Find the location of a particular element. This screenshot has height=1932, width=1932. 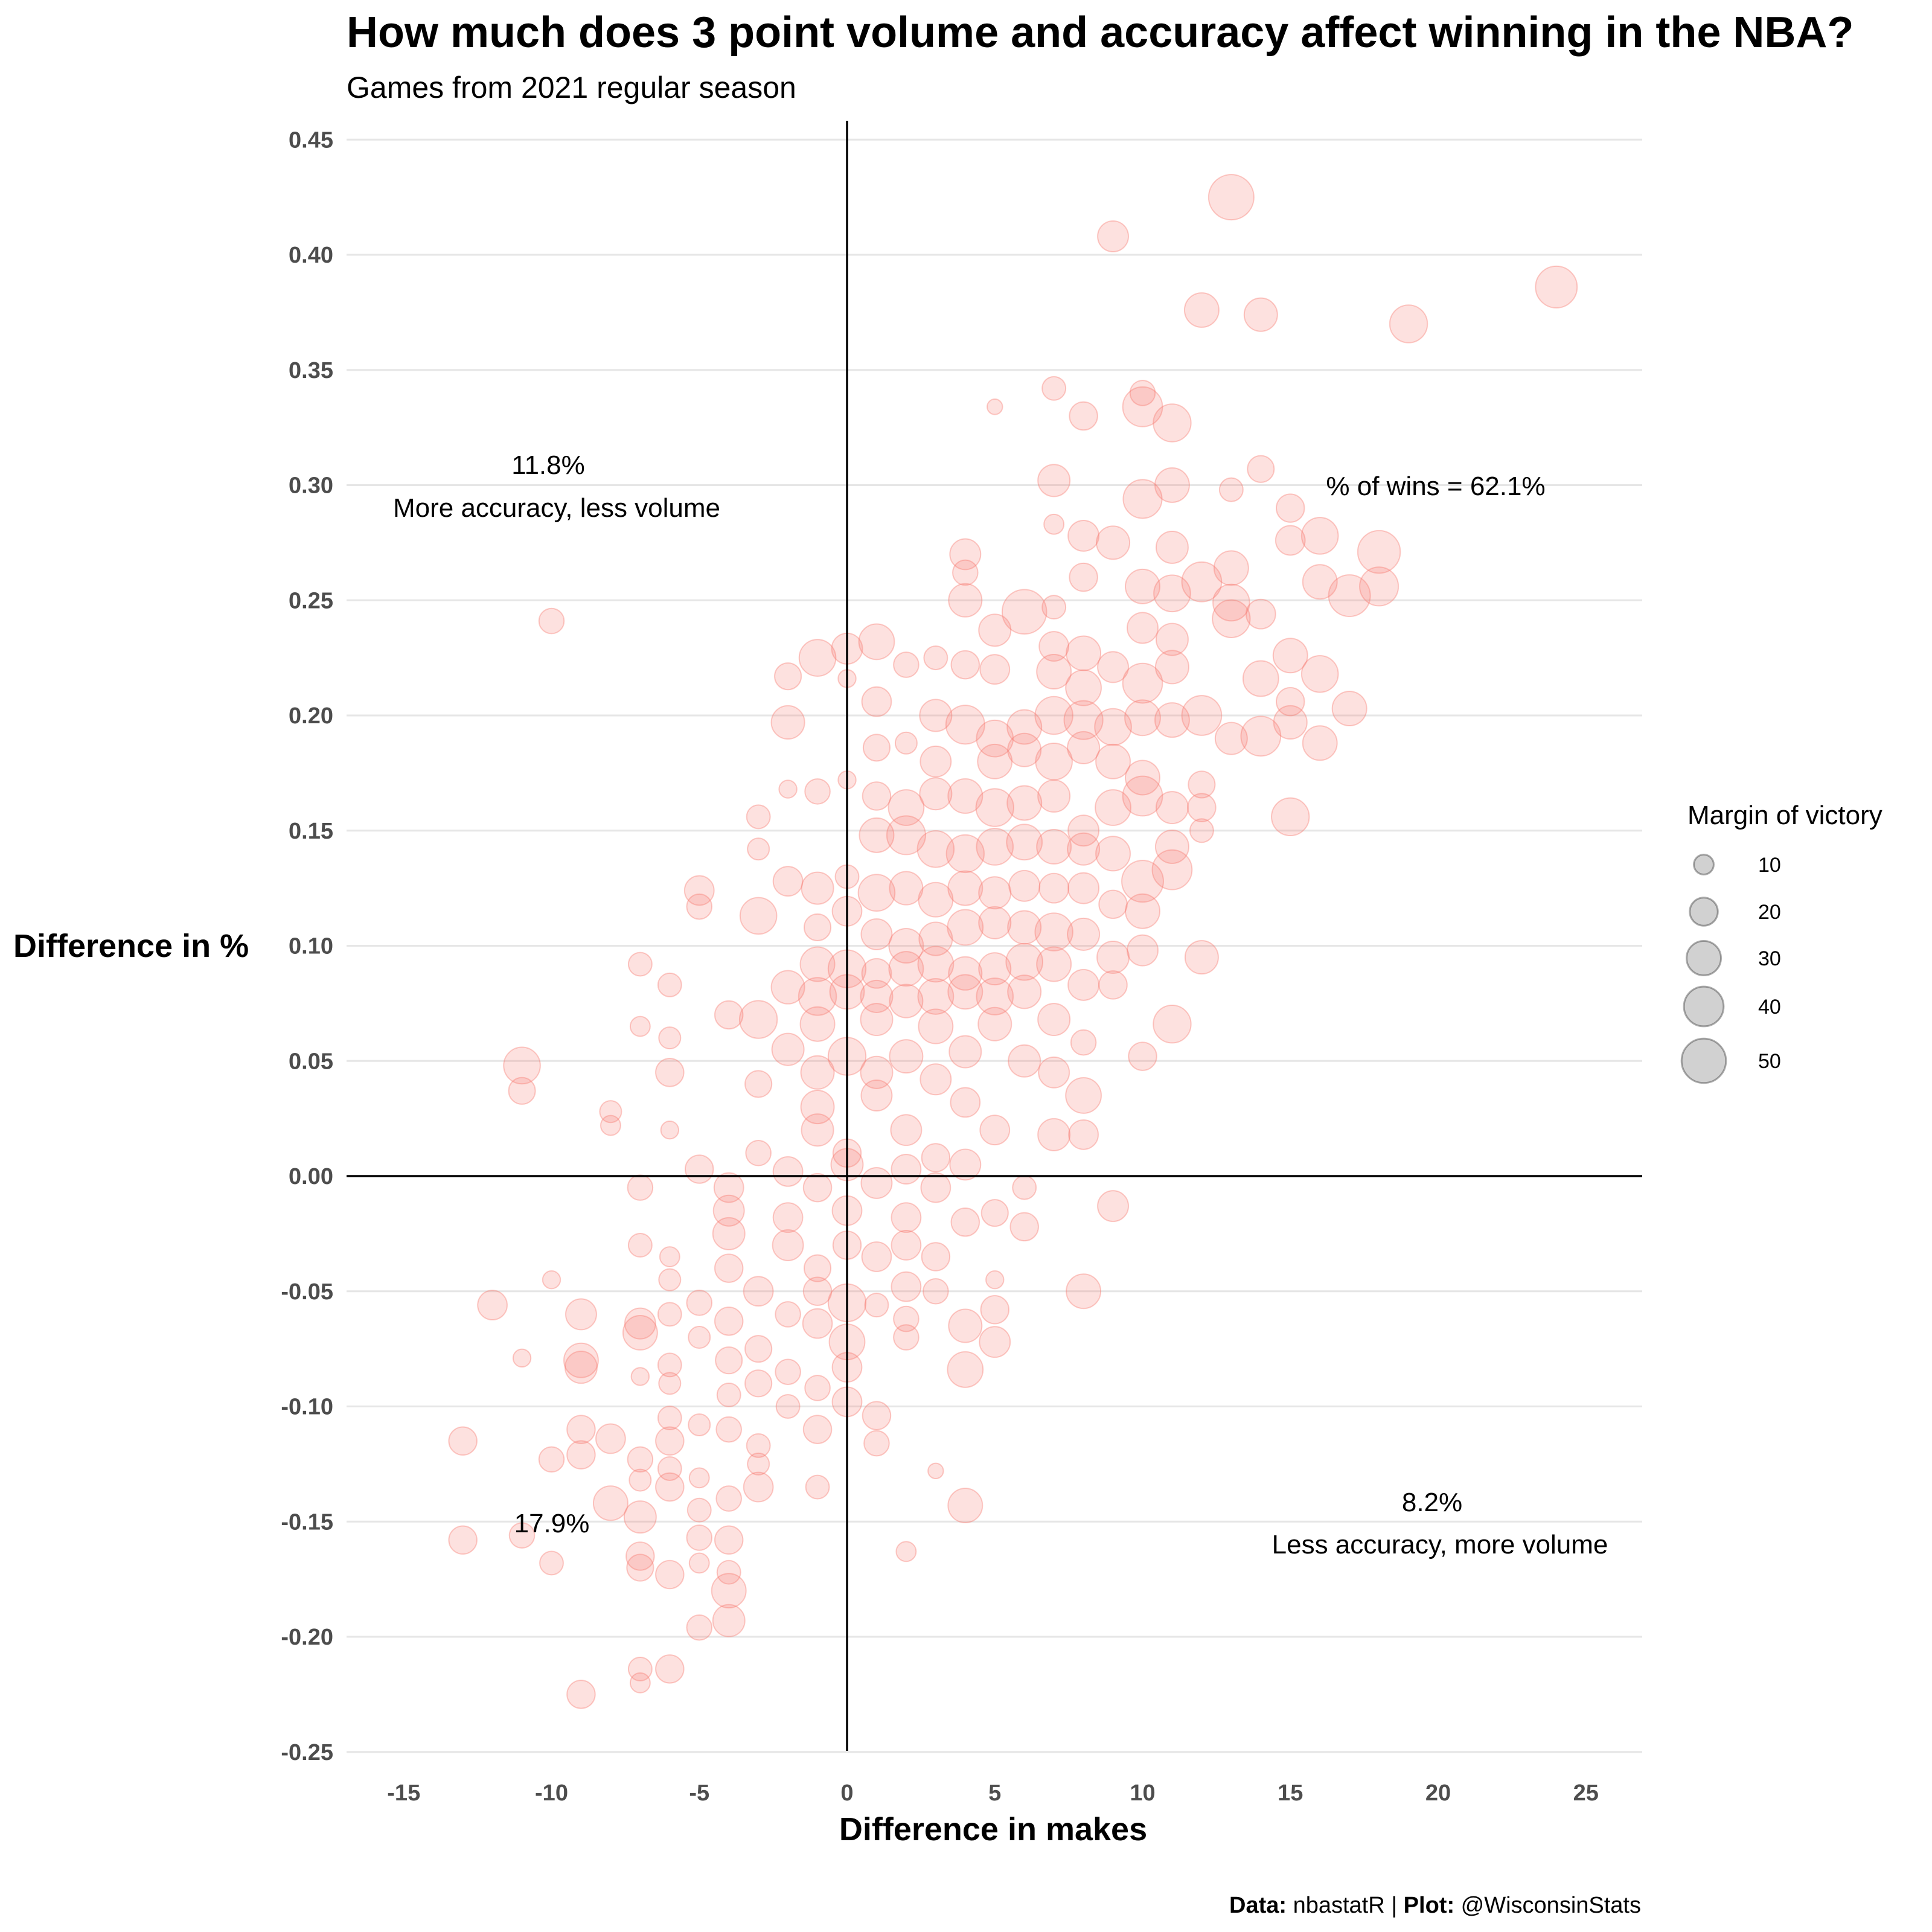

annotation-top-right: % of wins = 62.1% is located at coordinates (1435, 486).